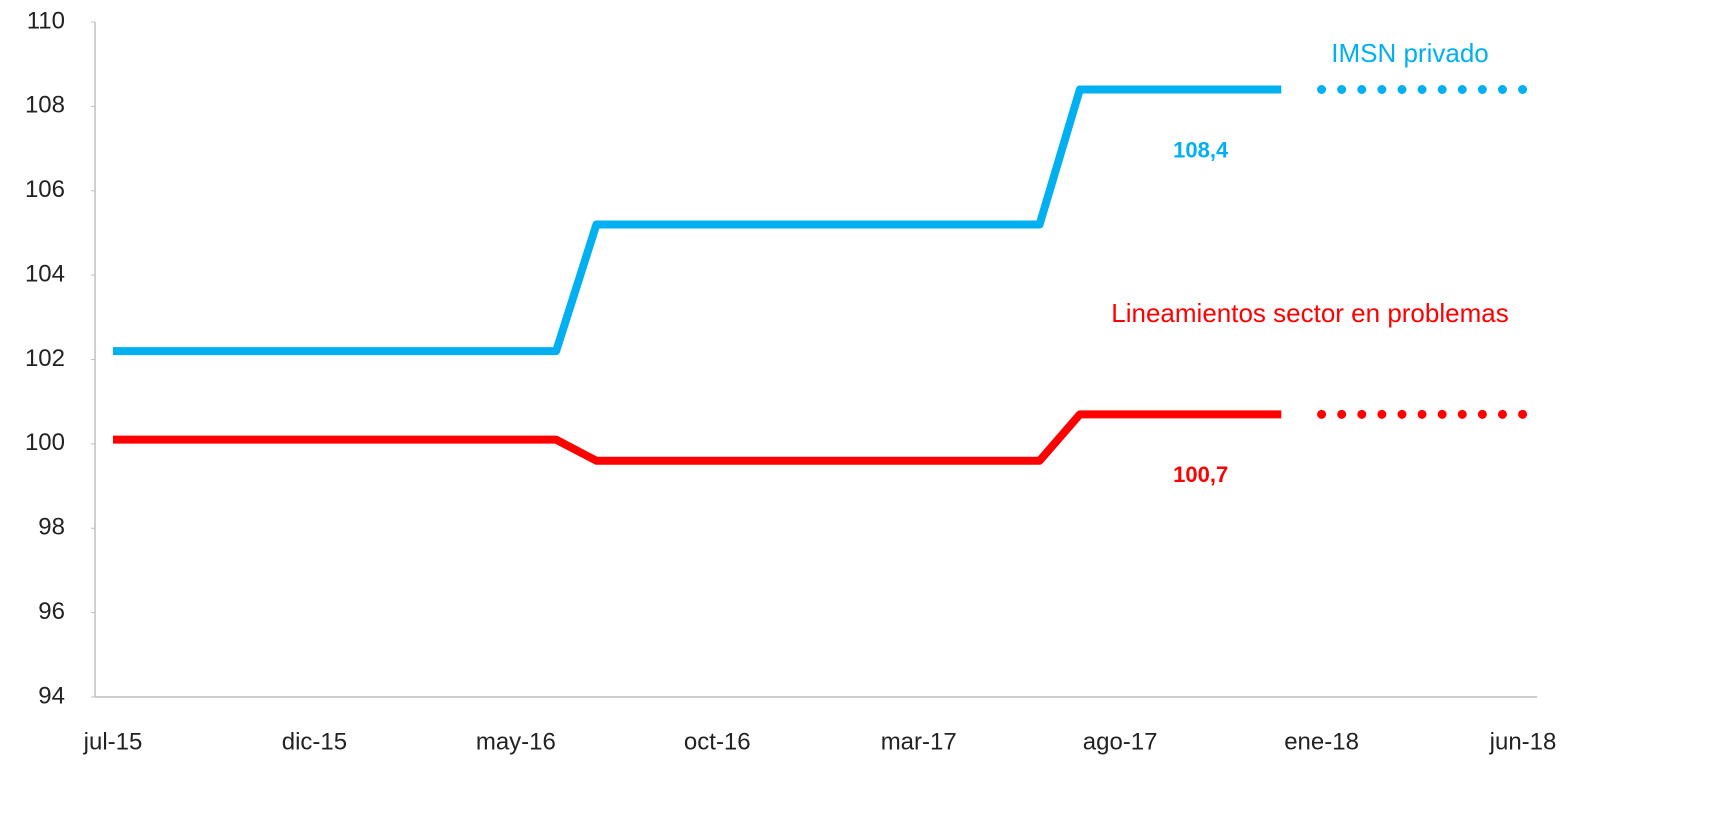  Describe the element at coordinates (314, 741) in the screenshot. I see `x-tick-label: dic-15` at that location.